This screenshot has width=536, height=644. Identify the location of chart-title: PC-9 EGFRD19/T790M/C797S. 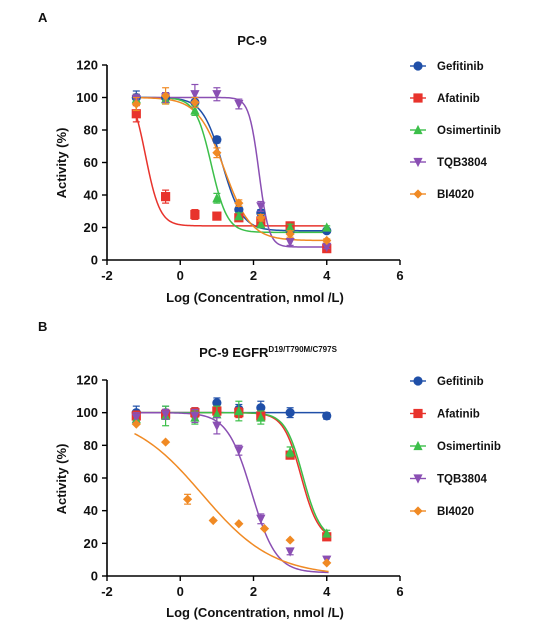
(268, 352).